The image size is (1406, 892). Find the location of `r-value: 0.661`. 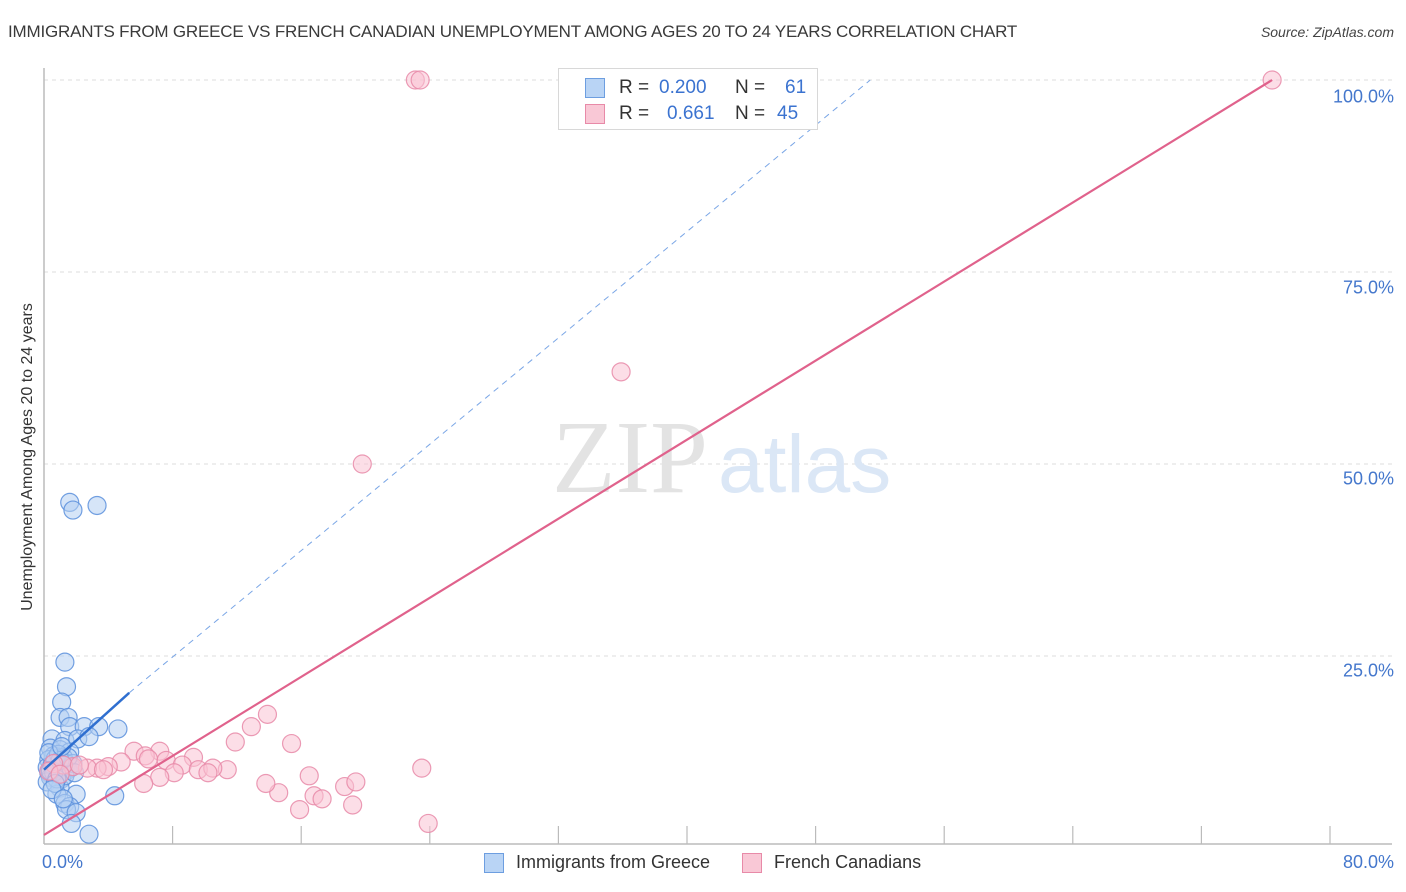

r-value: 0.661 is located at coordinates (691, 113).